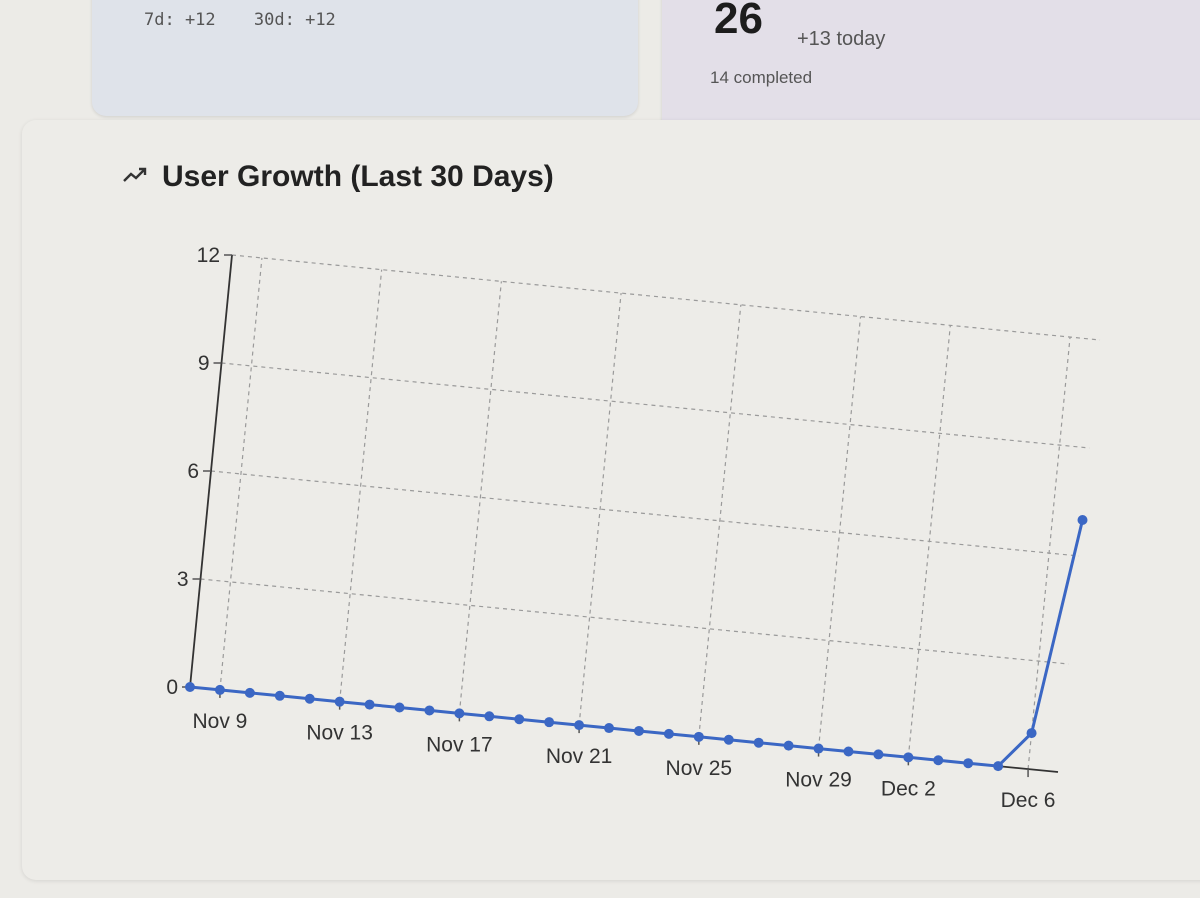 The image size is (1200, 898). I want to click on trending-up-icon, so click(135, 177).